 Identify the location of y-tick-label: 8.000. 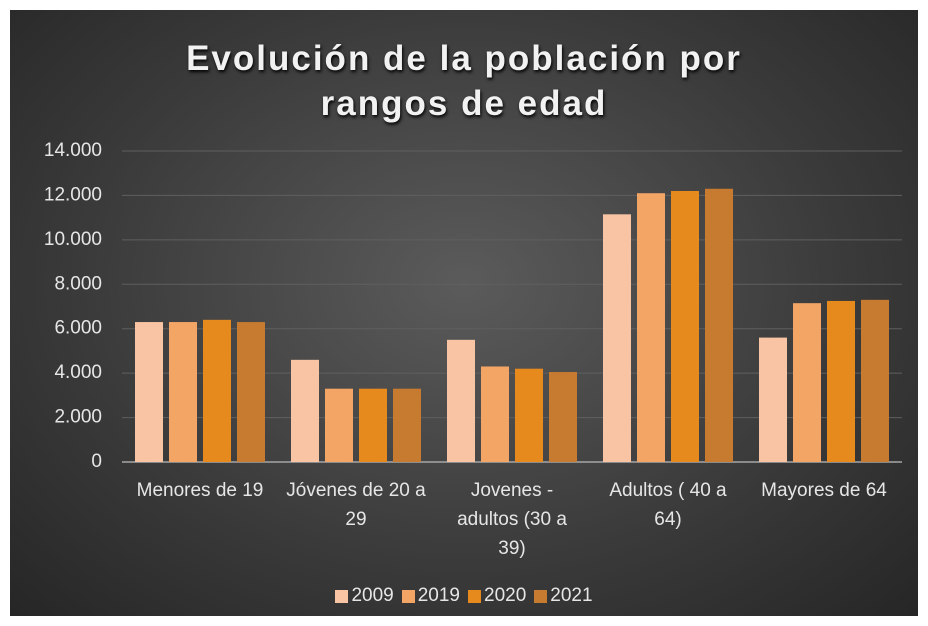
(78, 283).